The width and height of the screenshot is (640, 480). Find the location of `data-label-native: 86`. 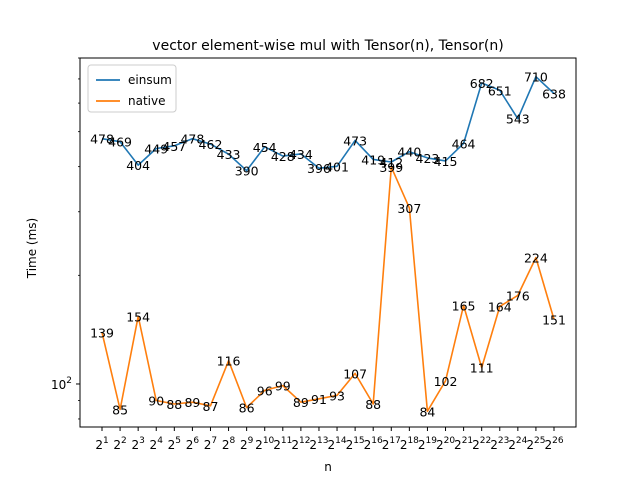

data-label-native: 86 is located at coordinates (247, 408).